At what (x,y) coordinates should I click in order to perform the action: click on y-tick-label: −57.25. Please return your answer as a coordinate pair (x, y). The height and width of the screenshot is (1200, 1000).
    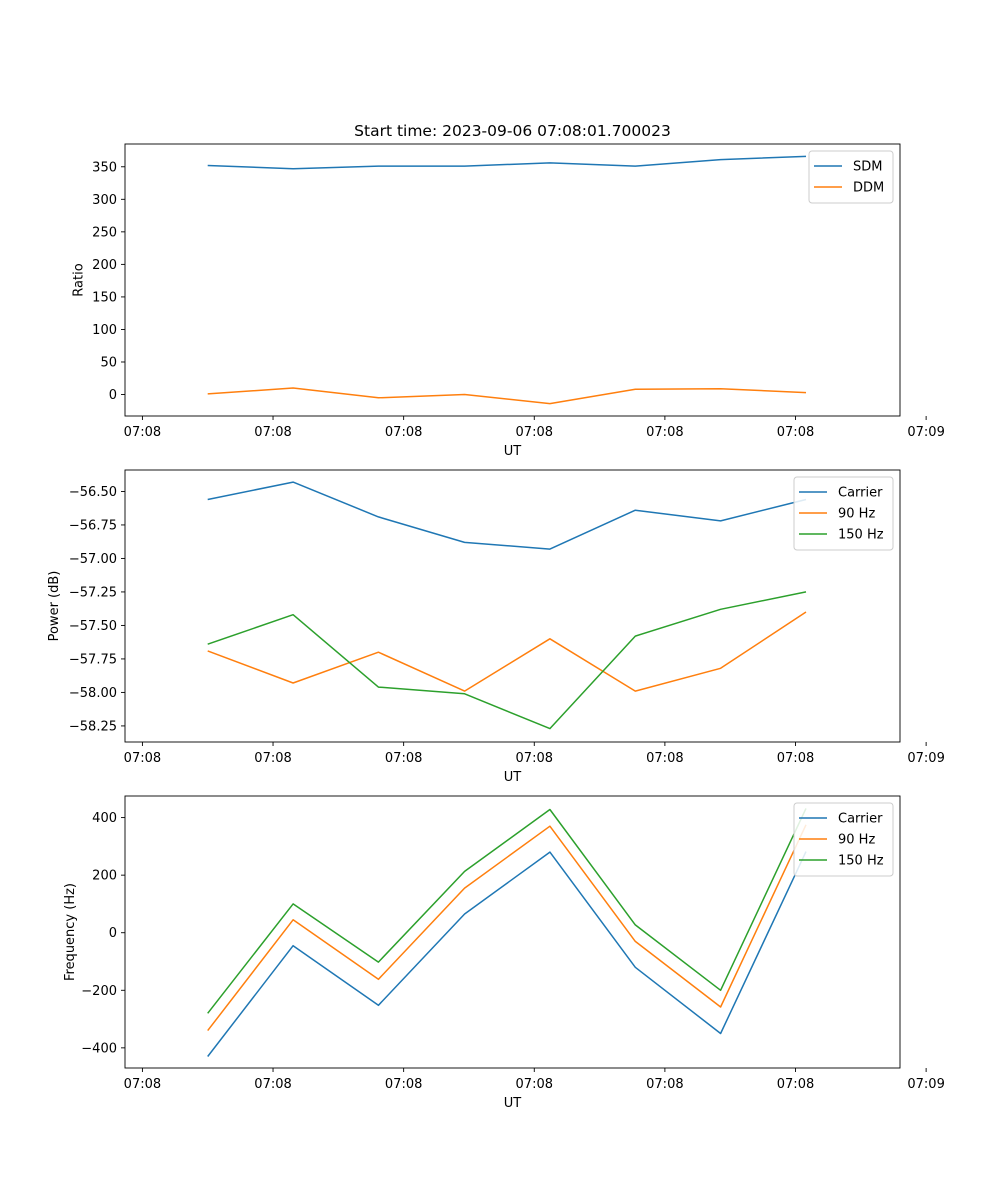
    Looking at the image, I should click on (93, 592).